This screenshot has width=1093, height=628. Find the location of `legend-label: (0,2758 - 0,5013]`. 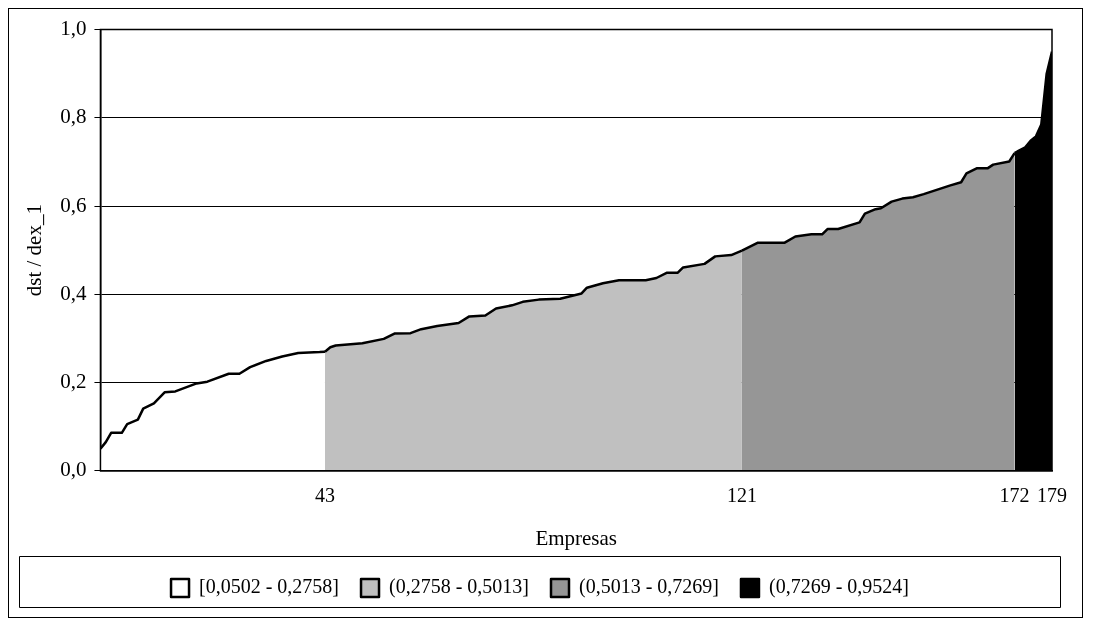

legend-label: (0,2758 - 0,5013] is located at coordinates (459, 587).